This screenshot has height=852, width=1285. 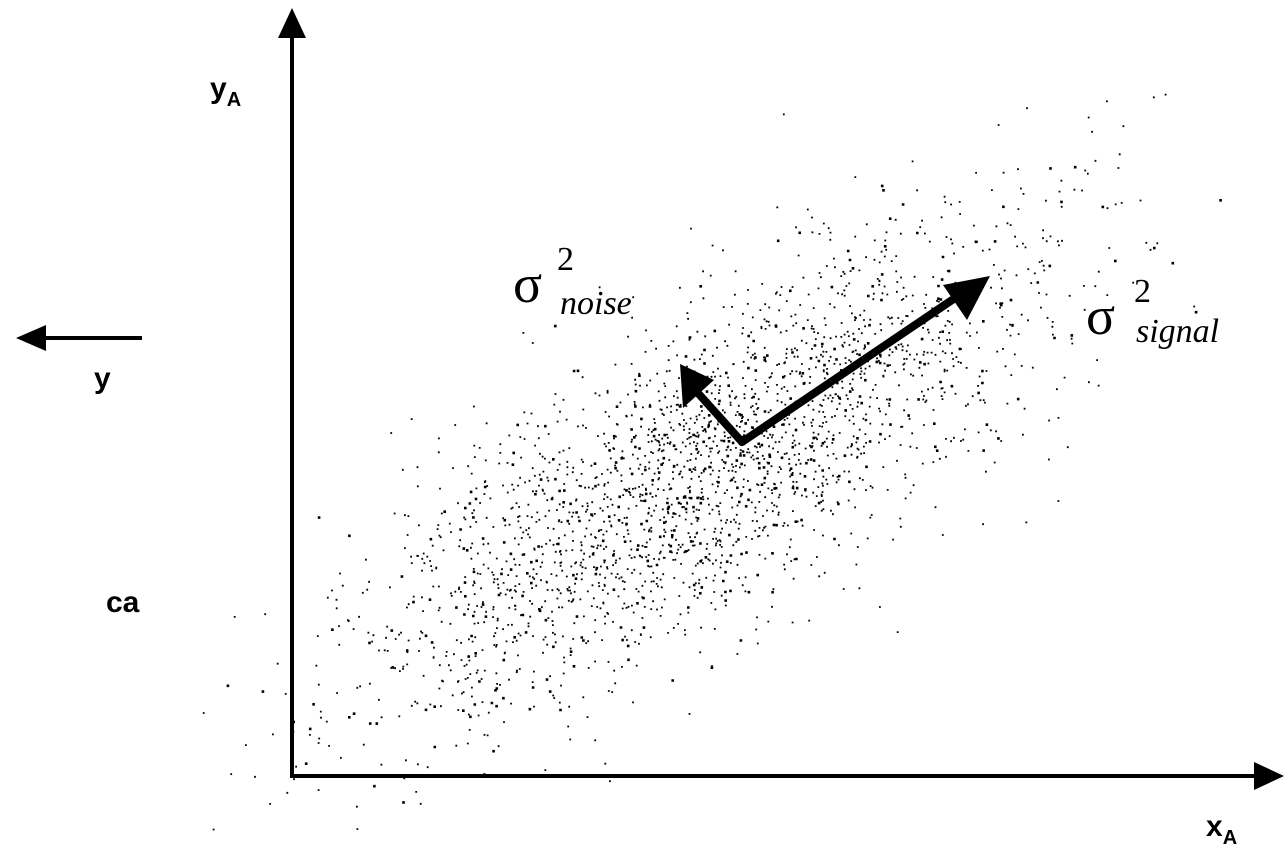 I want to click on y-axis-label-letter: y, so click(x=218, y=88).